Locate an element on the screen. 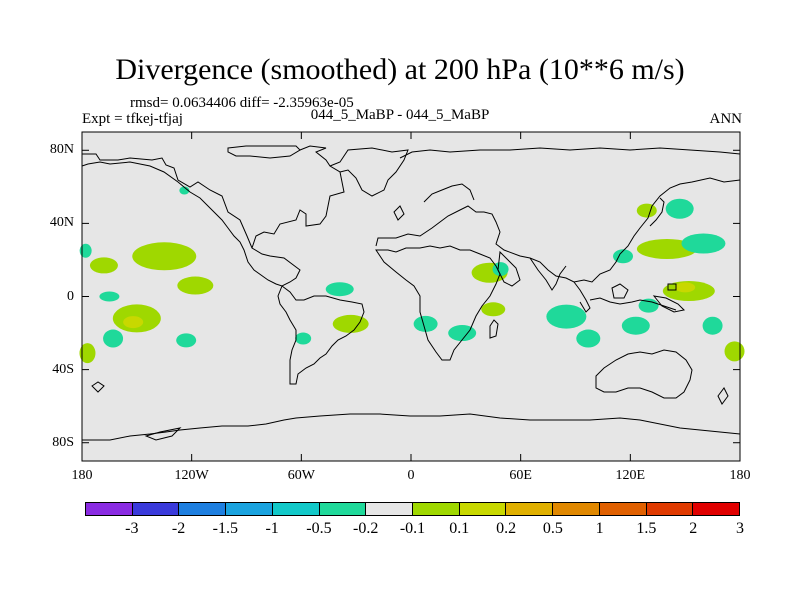  colorbar-label: -1 is located at coordinates (272, 528).